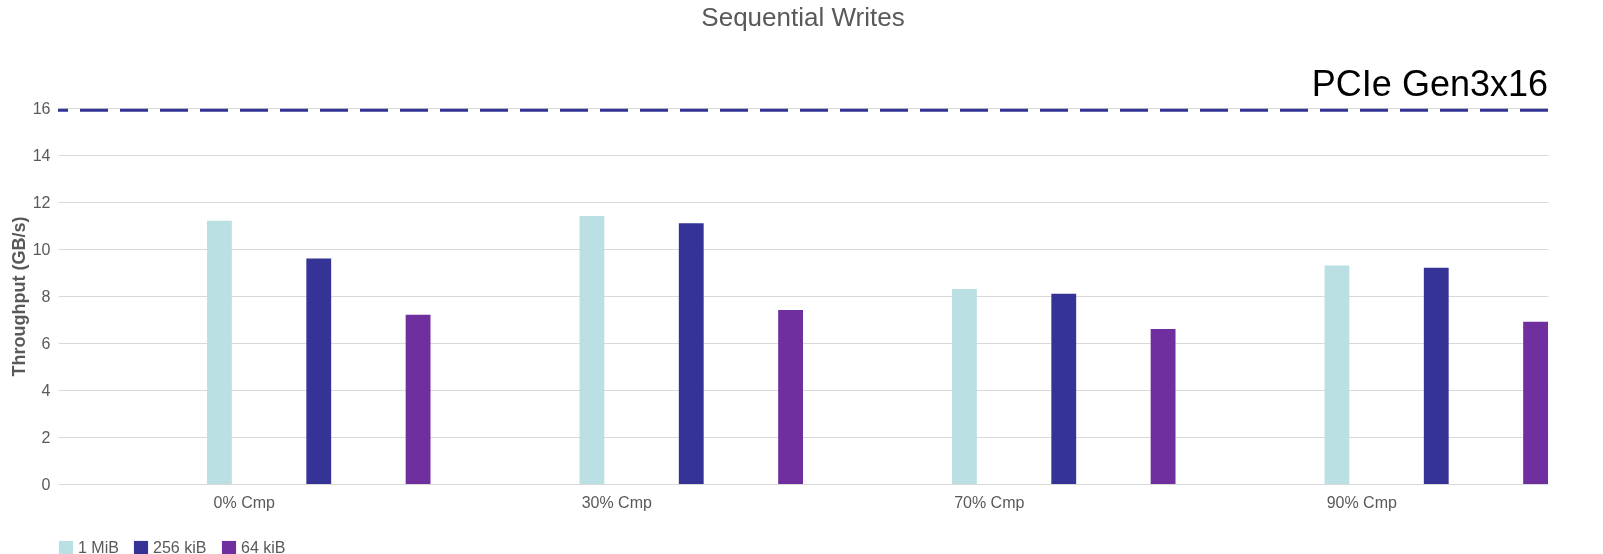  I want to click on y-tick-label: 10, so click(41, 249).